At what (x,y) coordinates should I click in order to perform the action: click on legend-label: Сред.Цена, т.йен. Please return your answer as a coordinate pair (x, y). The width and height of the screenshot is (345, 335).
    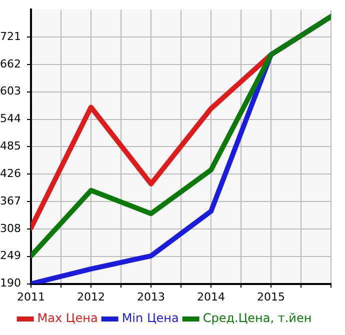
    Looking at the image, I should click on (257, 318).